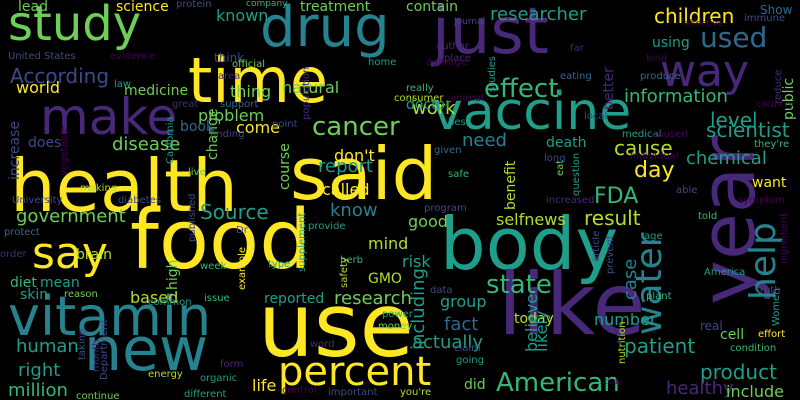 The width and height of the screenshot is (800, 400). Describe the element at coordinates (71, 216) in the screenshot. I see `word-government: government` at that location.